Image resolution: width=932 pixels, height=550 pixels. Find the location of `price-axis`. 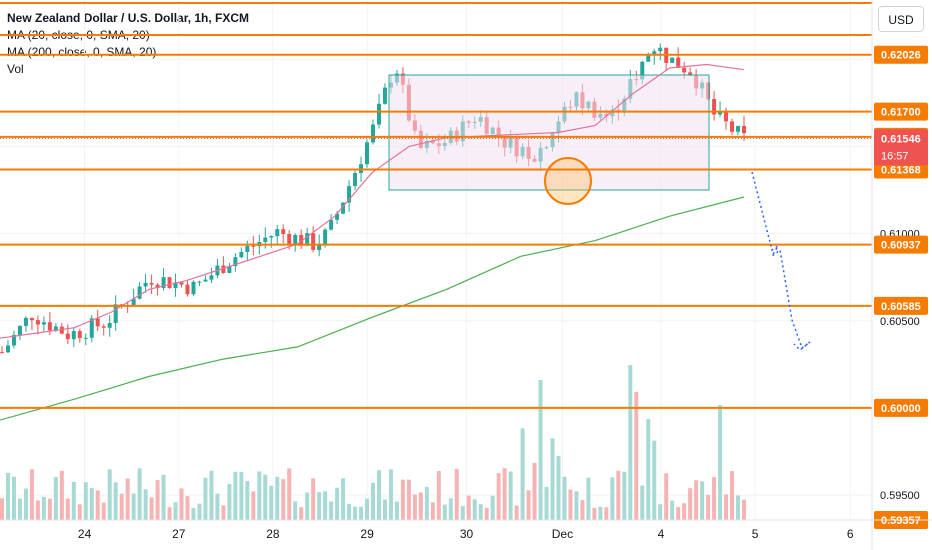

price-axis is located at coordinates (902, 275).